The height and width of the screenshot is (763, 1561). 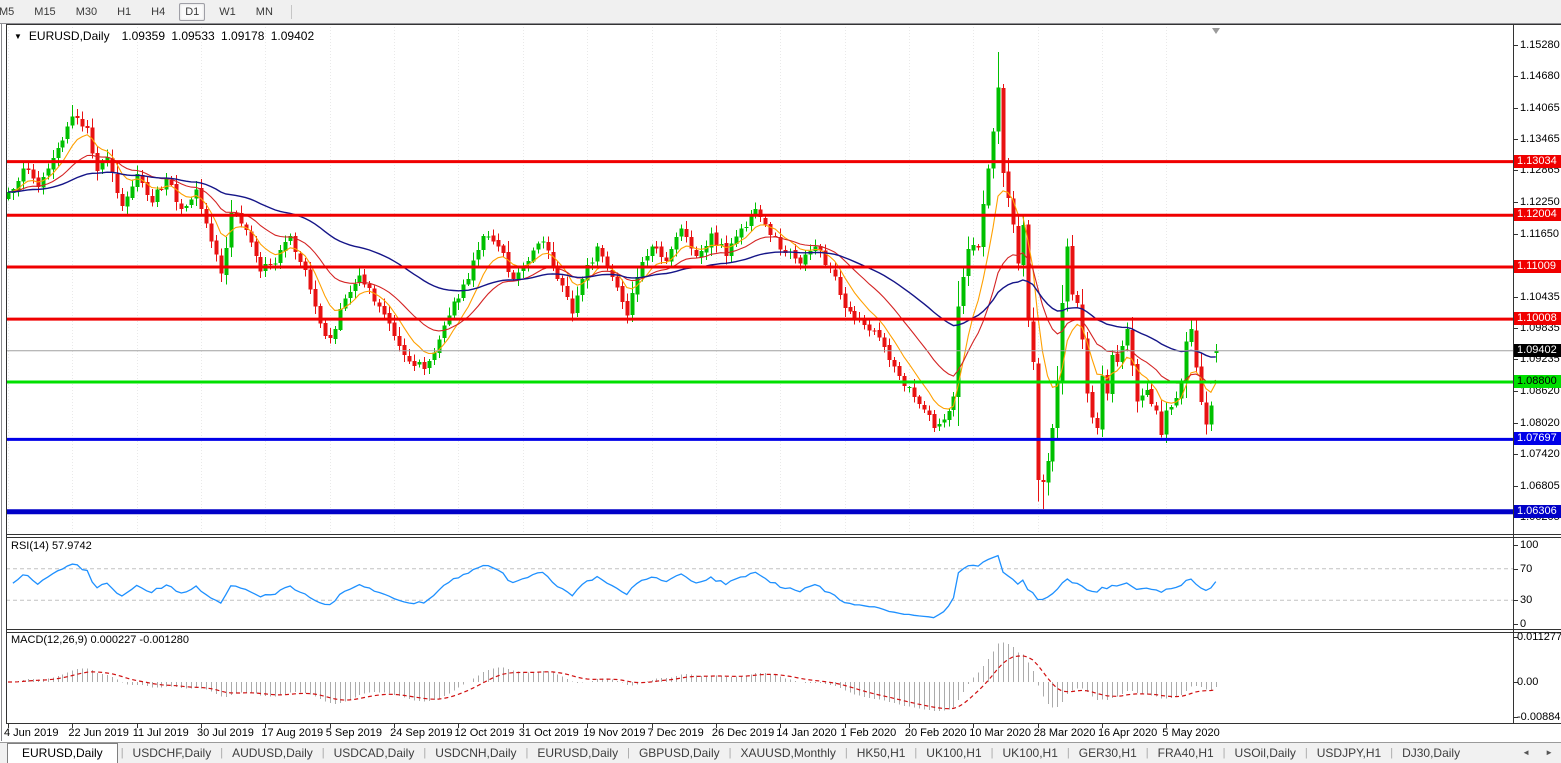 What do you see at coordinates (100, 640) in the screenshot?
I see `macd-indicator-label: MACD(12,26,9) 0.000227 -0.001280` at bounding box center [100, 640].